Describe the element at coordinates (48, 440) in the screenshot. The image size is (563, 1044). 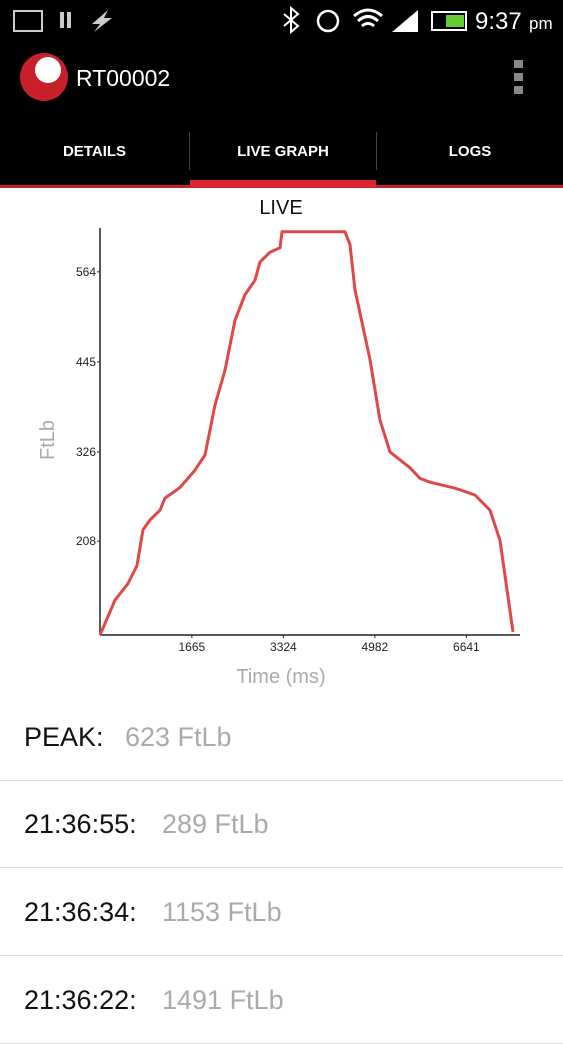
I see `y-axis-label: FtLb` at that location.